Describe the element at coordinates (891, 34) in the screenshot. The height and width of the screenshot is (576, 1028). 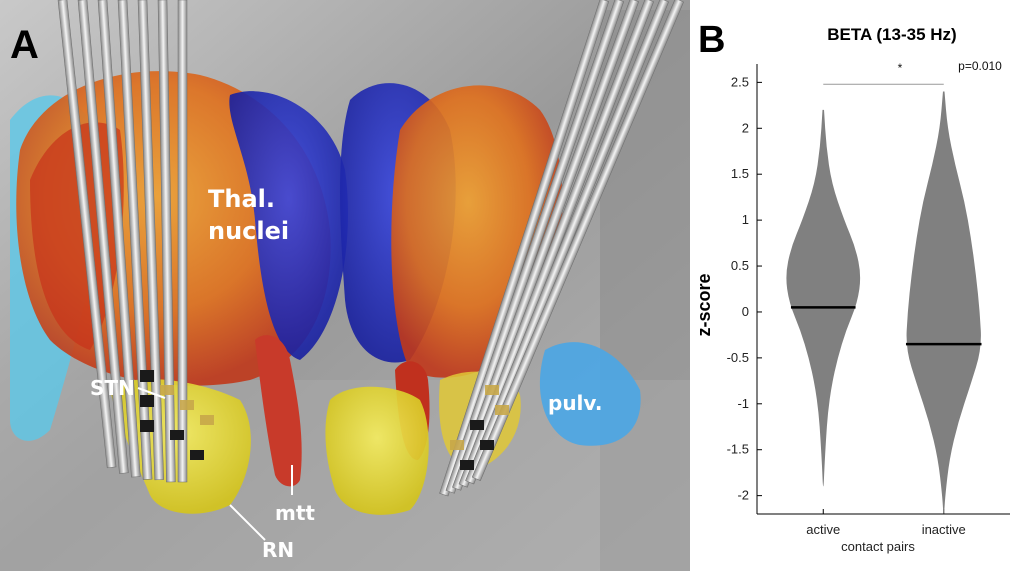
I see `chart-title: BETA (13-35 Hz)` at that location.